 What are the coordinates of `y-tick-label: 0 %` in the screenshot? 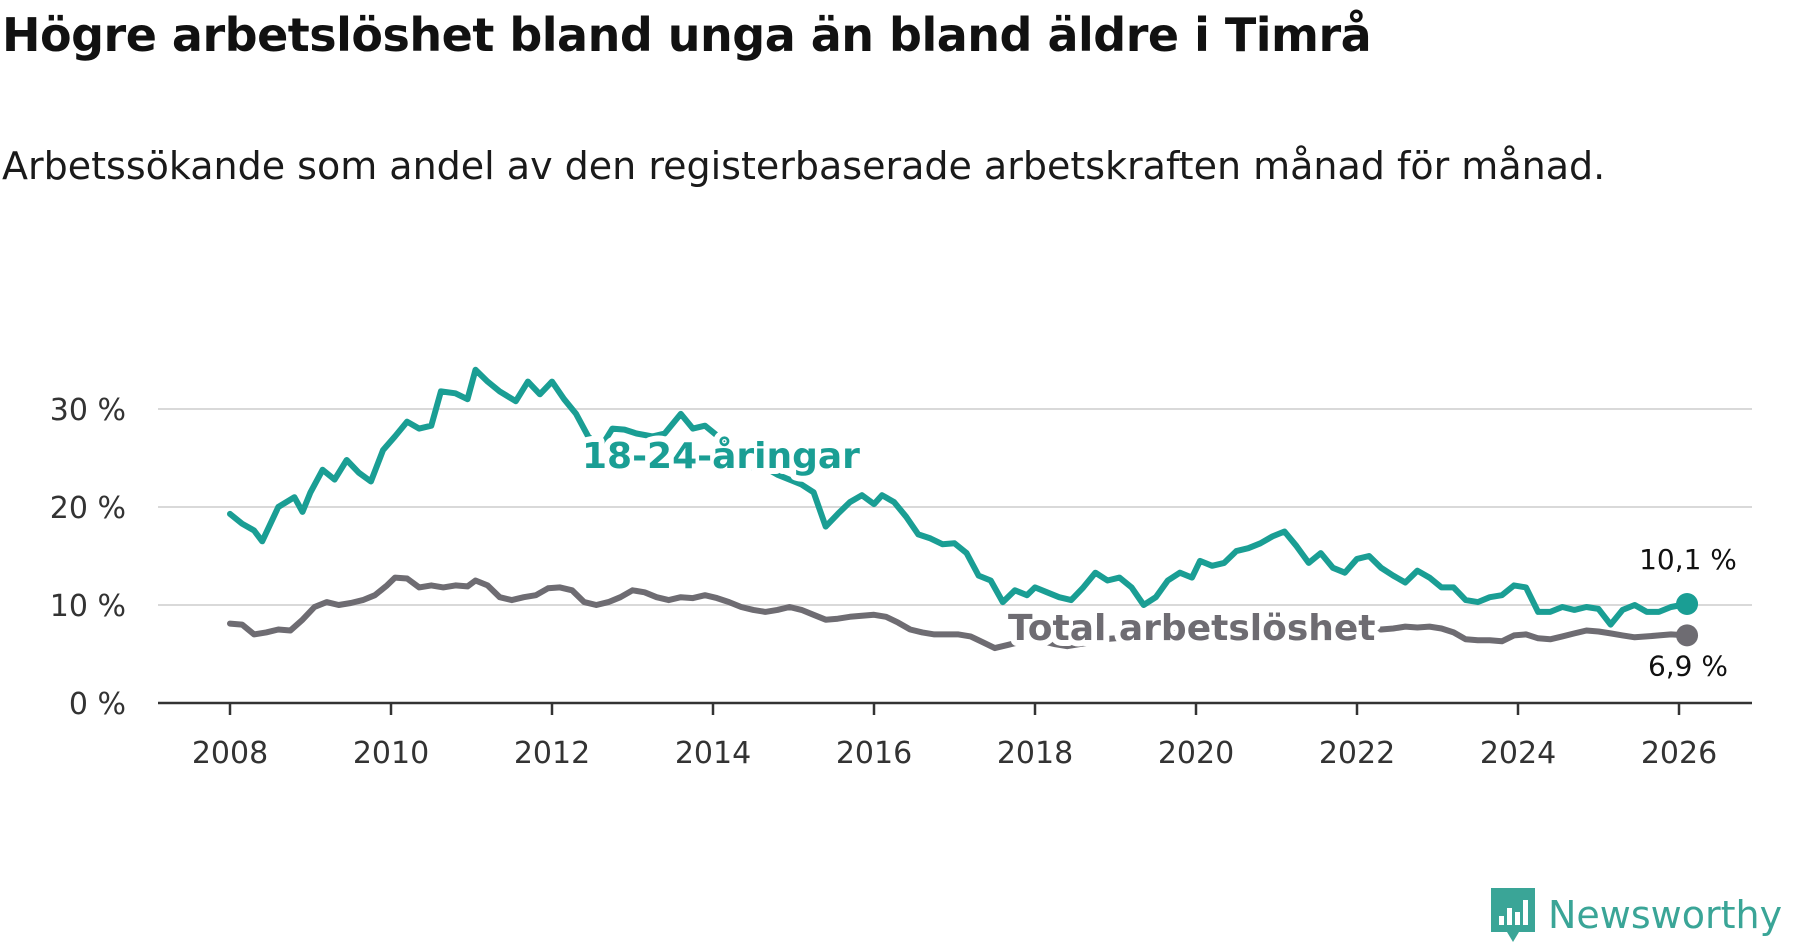 It's located at (97, 704).